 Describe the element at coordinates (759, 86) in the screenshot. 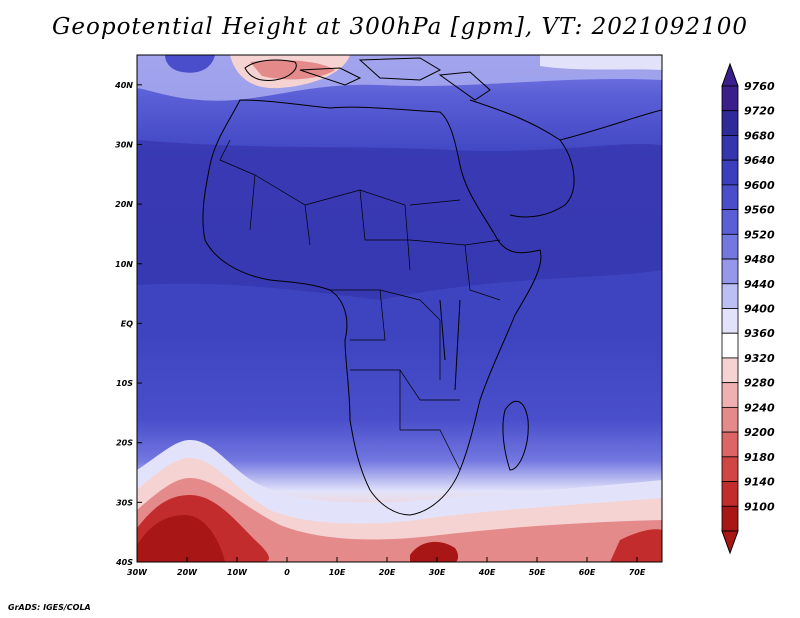

I see `colorbar-level-label: 9760` at that location.